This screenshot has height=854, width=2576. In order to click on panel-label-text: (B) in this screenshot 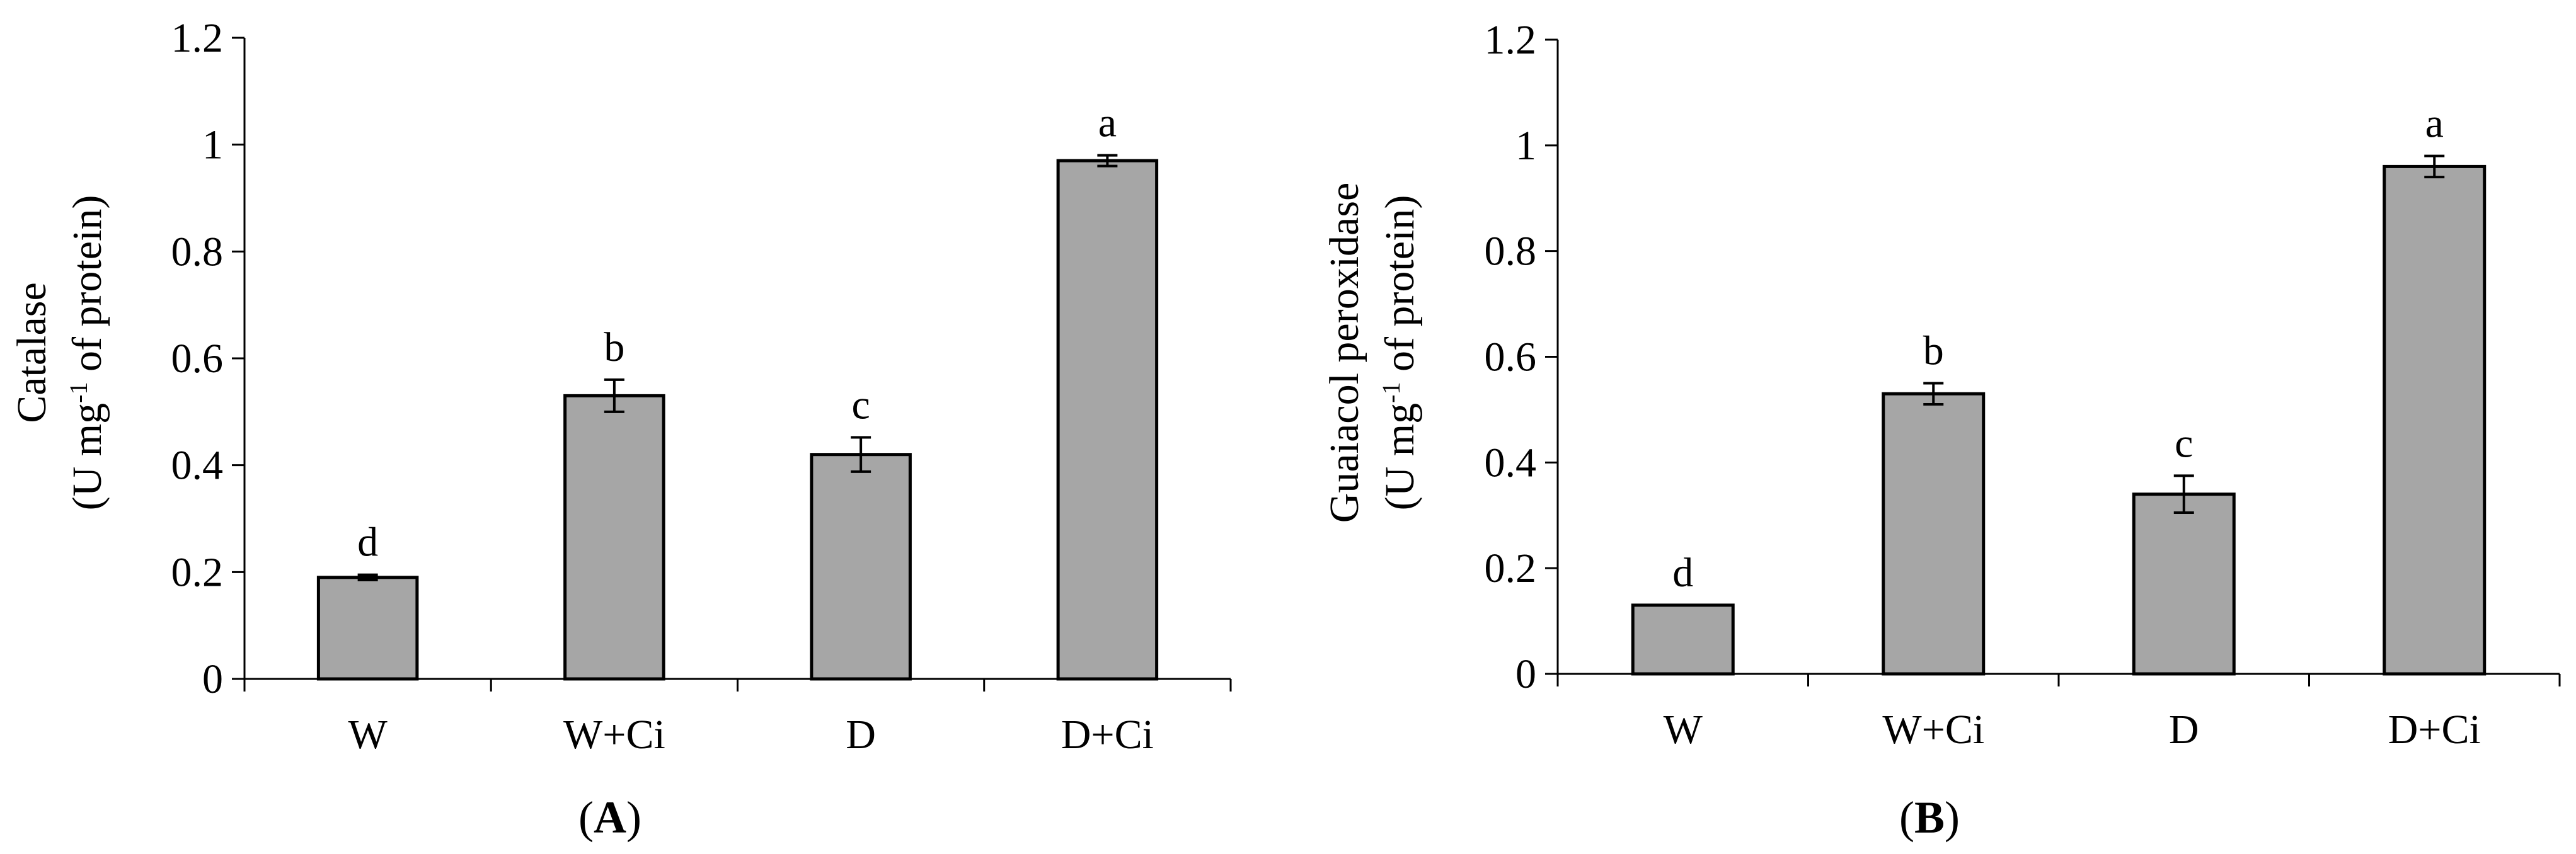, I will do `click(1929, 818)`.